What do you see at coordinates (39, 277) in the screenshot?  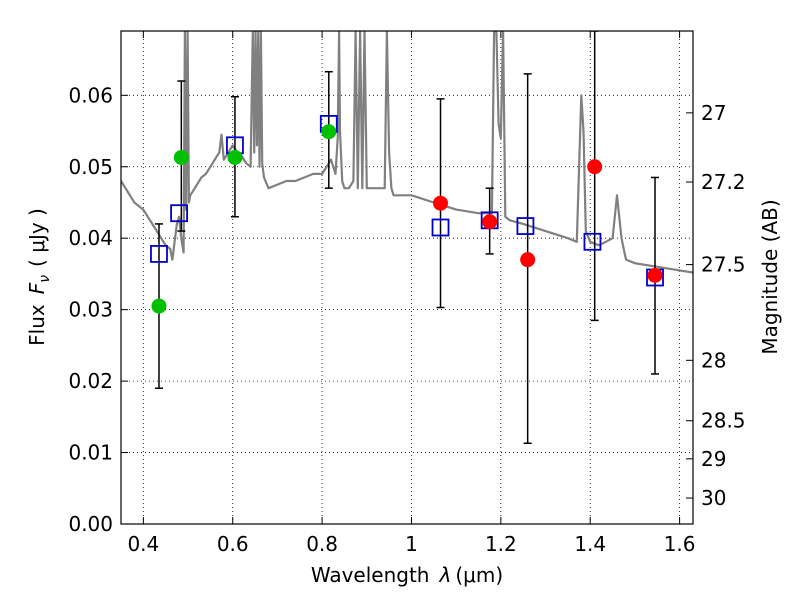 I see `y-axis-label: FluxFν( μJy )` at bounding box center [39, 277].